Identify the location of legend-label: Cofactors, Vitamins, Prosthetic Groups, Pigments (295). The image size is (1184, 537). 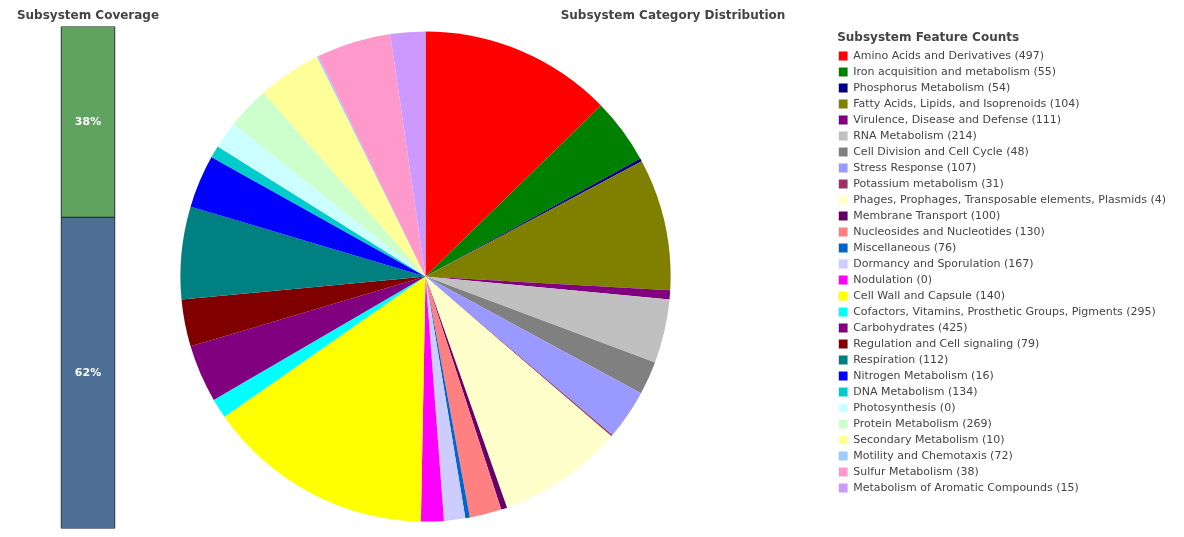
(1004, 311).